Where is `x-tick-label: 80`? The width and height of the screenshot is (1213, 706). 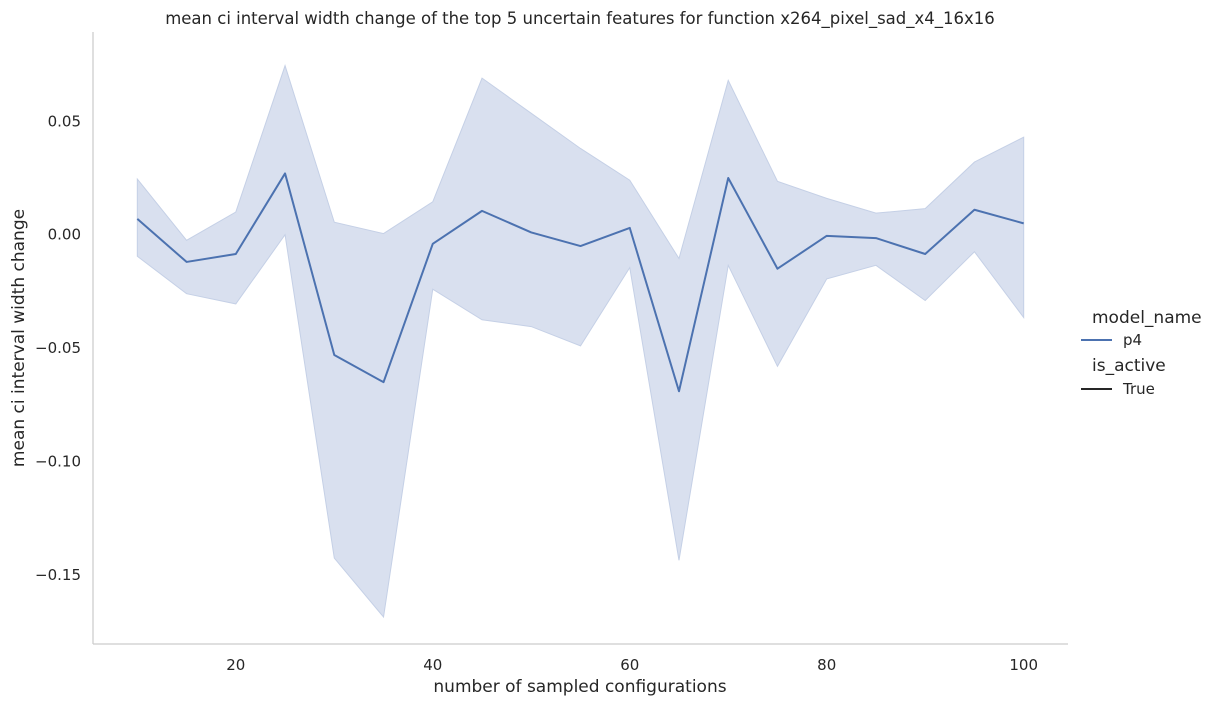 x-tick-label: 80 is located at coordinates (826, 665).